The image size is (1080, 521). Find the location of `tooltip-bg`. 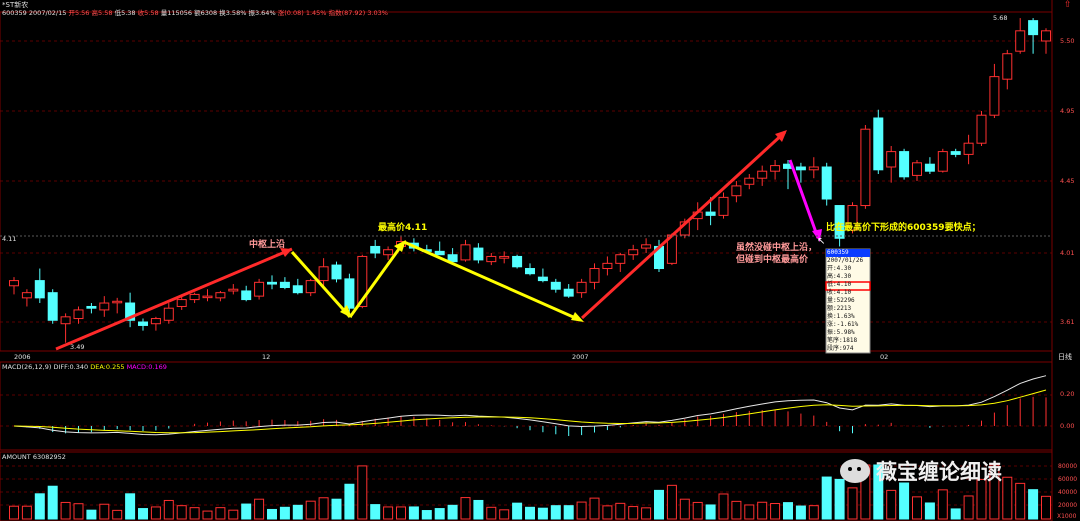

tooltip-bg is located at coordinates (848, 301).